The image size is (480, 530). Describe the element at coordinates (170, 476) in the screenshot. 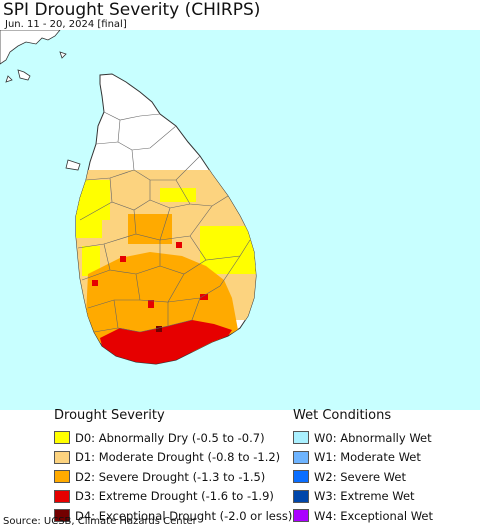

I see `legend-label: D2: Severe Drought (-1.3 to -1.5)` at that location.